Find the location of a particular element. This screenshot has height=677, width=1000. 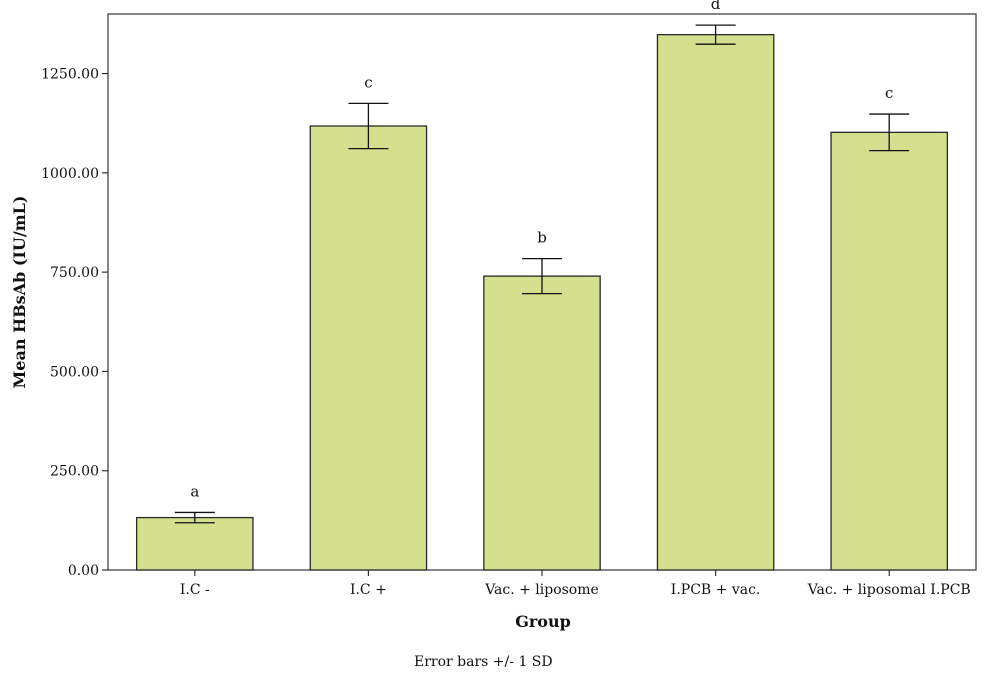

significance-letter: a is located at coordinates (194, 491).